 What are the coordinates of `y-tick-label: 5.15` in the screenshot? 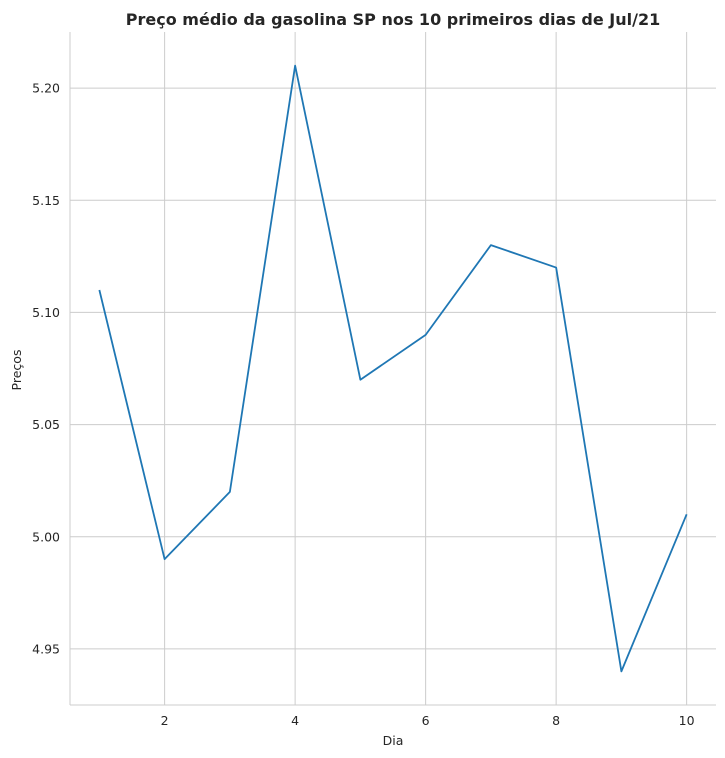 It's located at (46, 200).